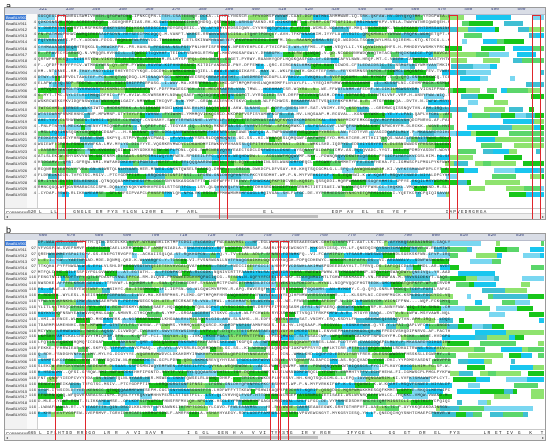 The image size is (550, 447). What do you see at coordinates (202, 9) in the screenshot?
I see `ruler-number: 380` at bounding box center [202, 9].